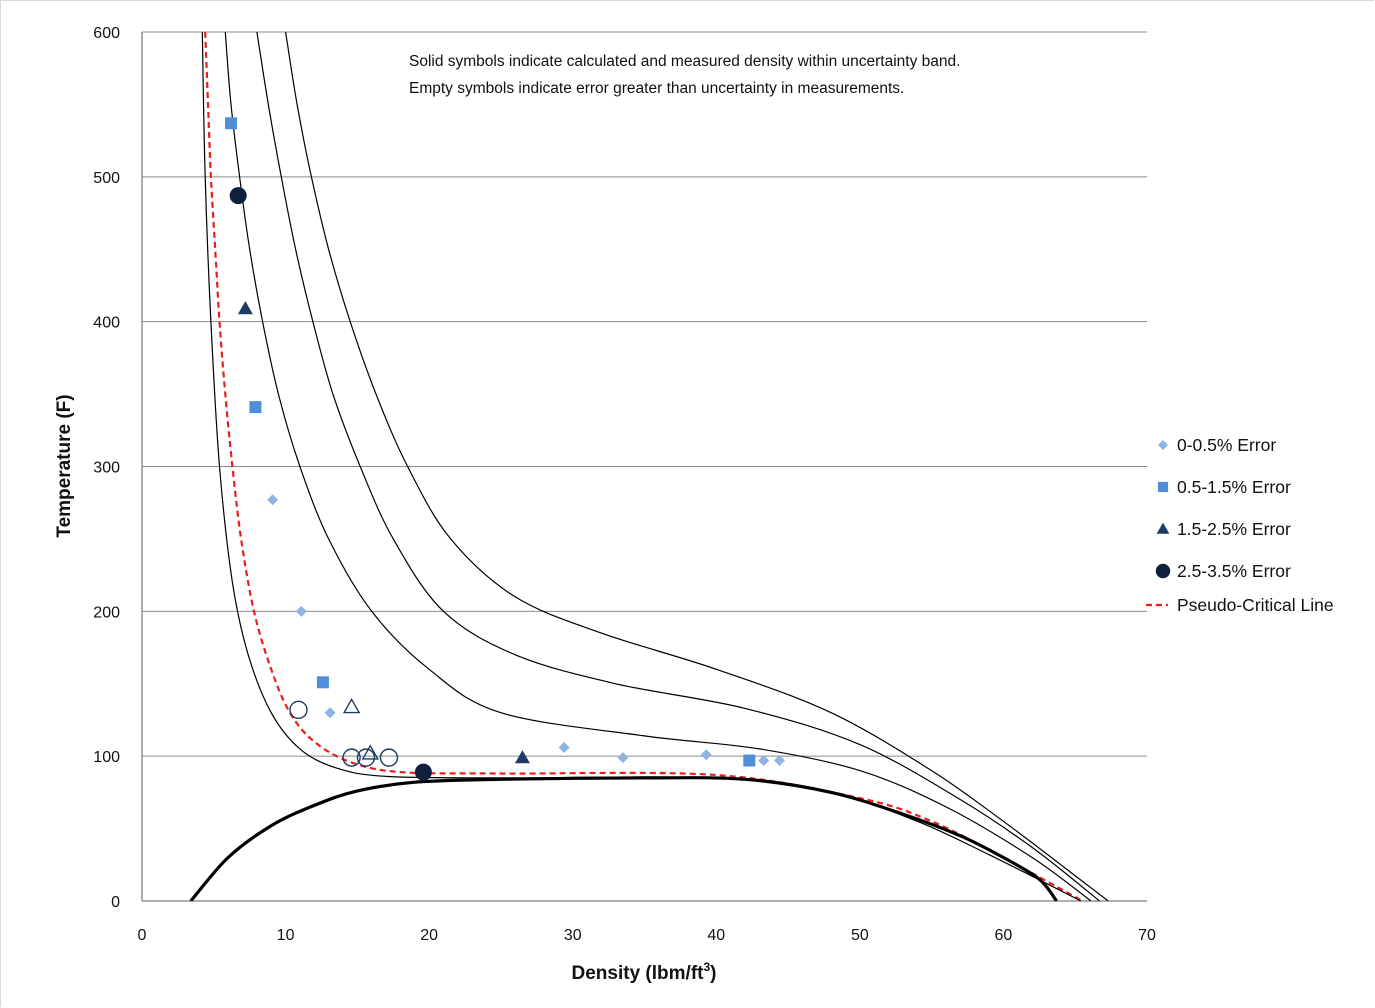 This screenshot has height=1008, width=1375. What do you see at coordinates (1255, 605) in the screenshot?
I see `legend-label-4: Pseudo-Critical Line` at bounding box center [1255, 605].